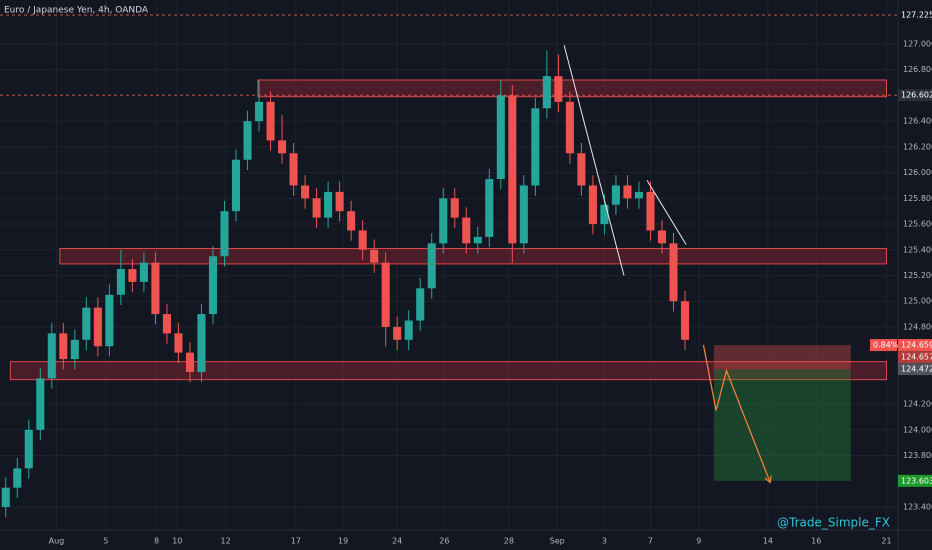 Image resolution: width=932 pixels, height=550 pixels. I want to click on projection-arrowhead, so click(768, 479).